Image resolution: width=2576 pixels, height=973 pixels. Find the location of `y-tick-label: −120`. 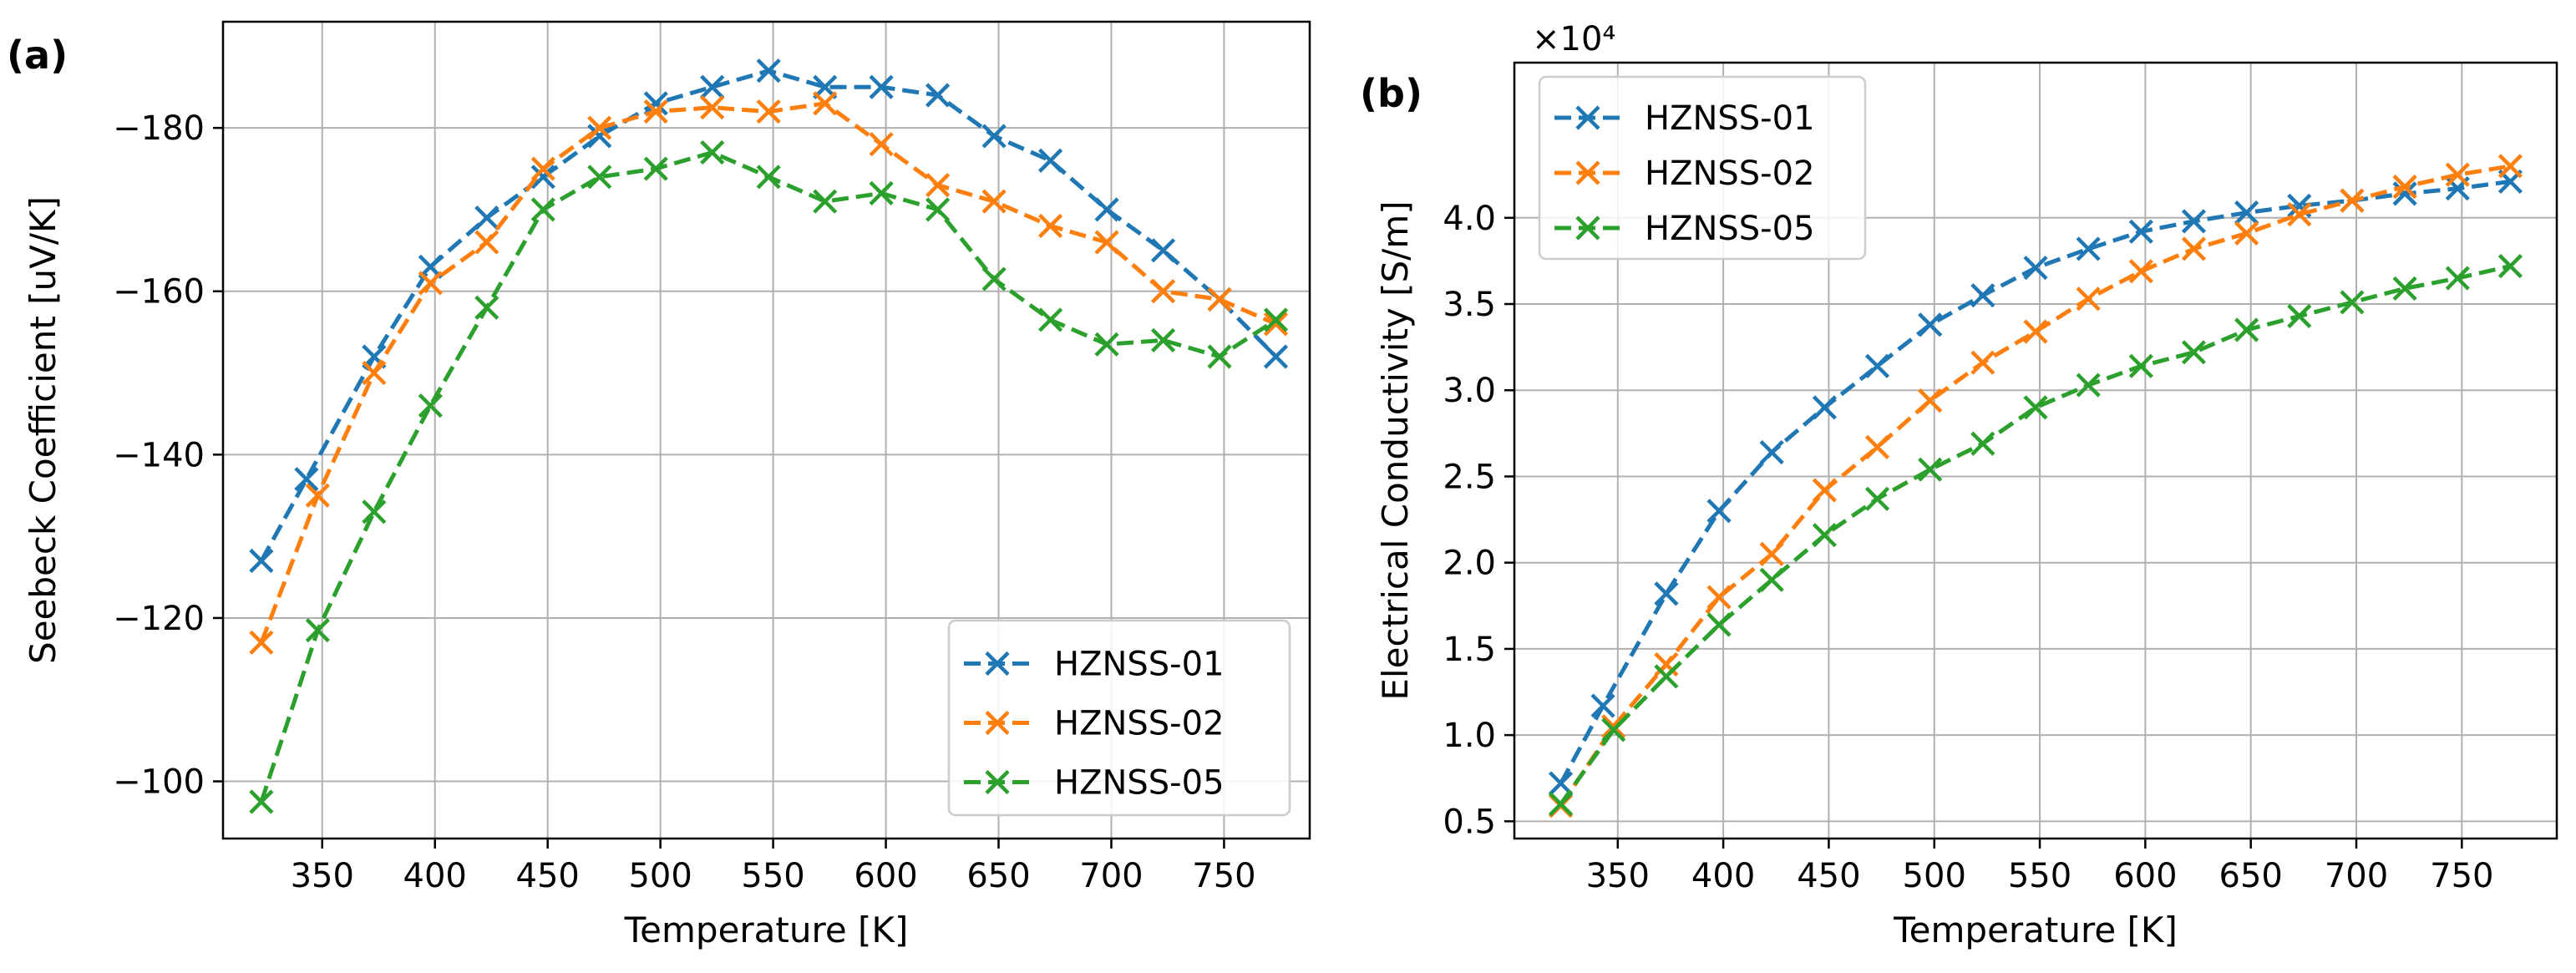

y-tick-label: −120 is located at coordinates (159, 619).